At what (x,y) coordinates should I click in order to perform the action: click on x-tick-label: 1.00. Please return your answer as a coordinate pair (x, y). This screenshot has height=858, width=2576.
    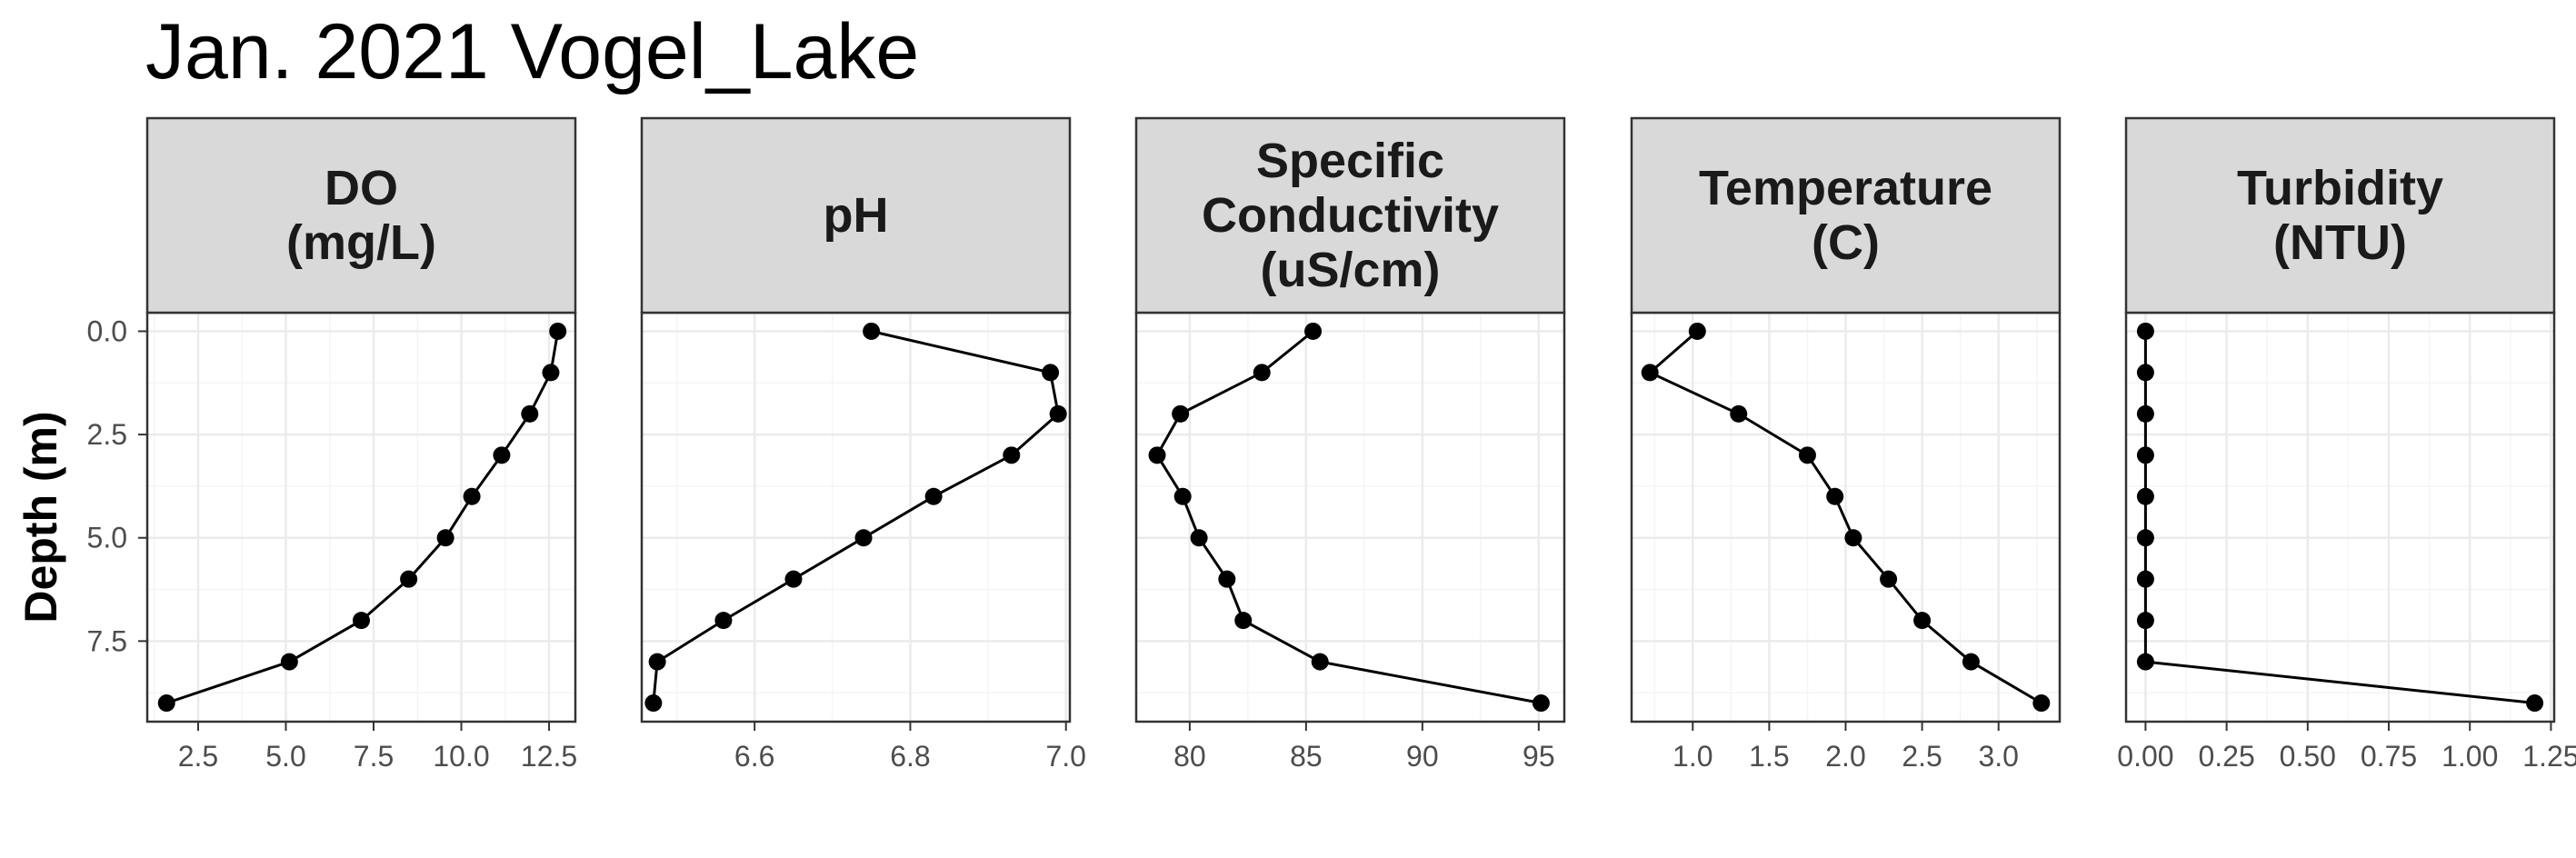
    Looking at the image, I should click on (2469, 757).